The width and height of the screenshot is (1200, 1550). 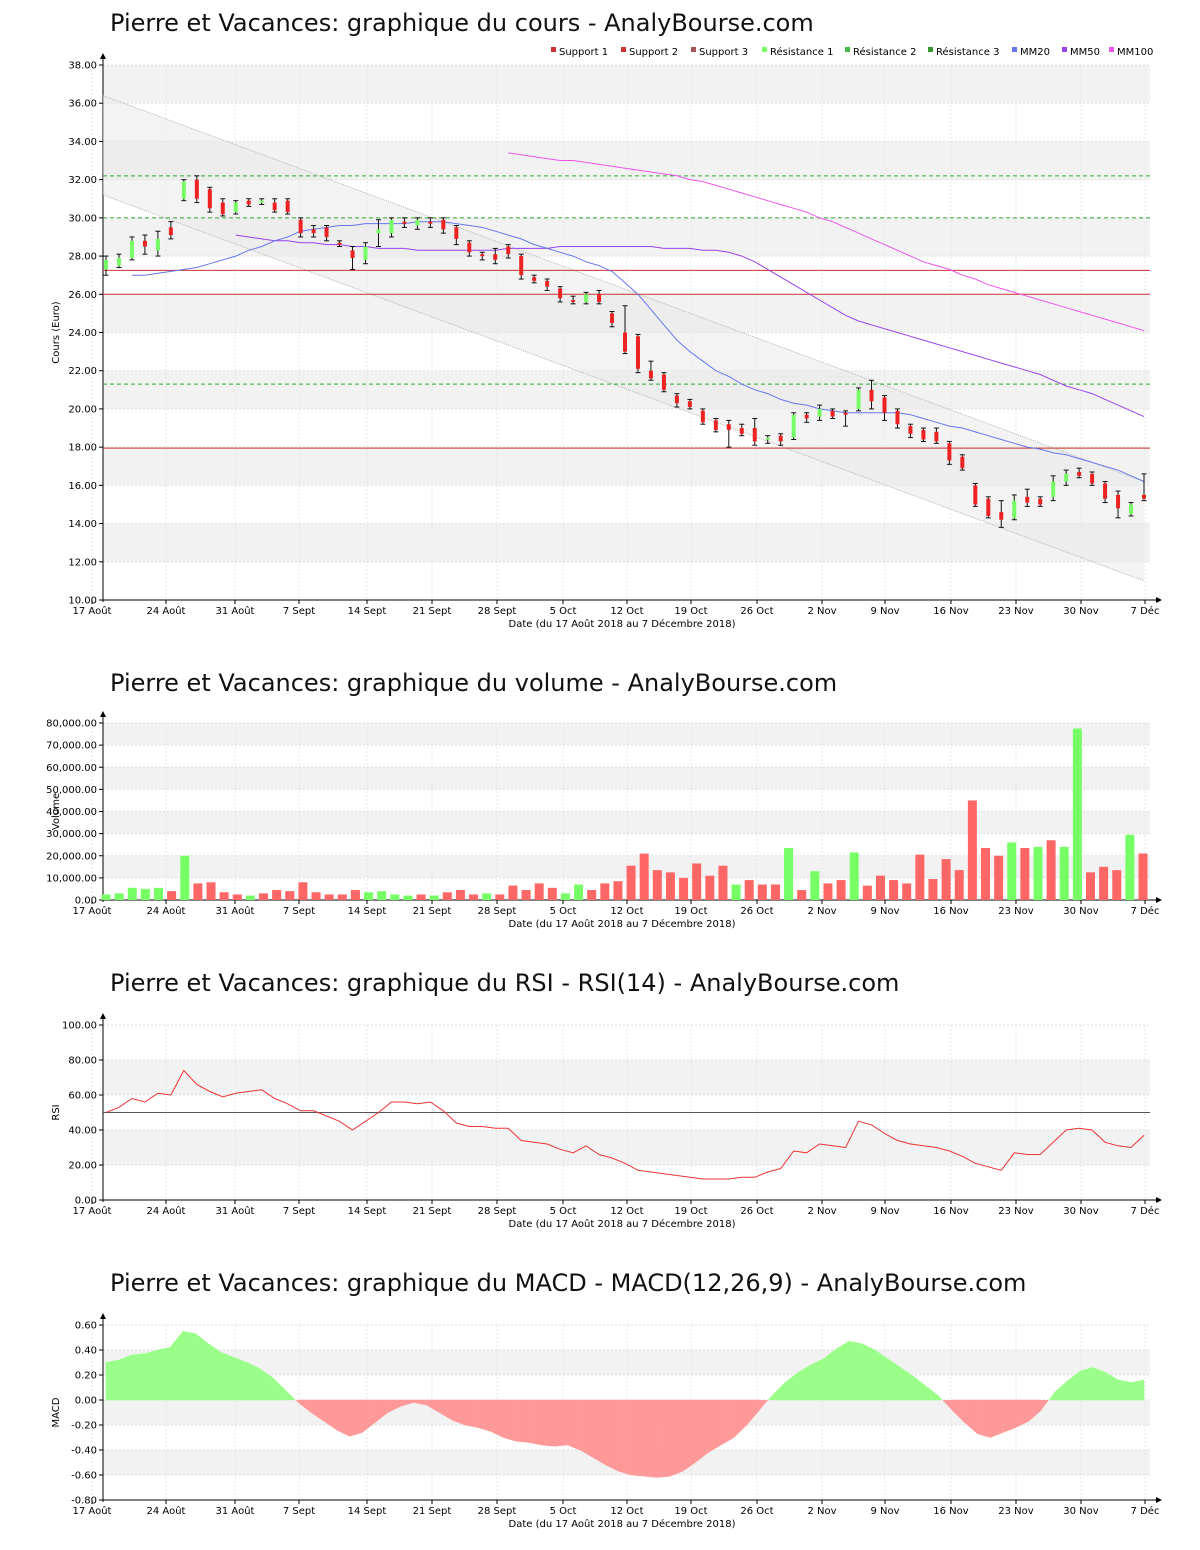 I want to click on price-y-tick-label: 20.00, so click(x=82, y=409).